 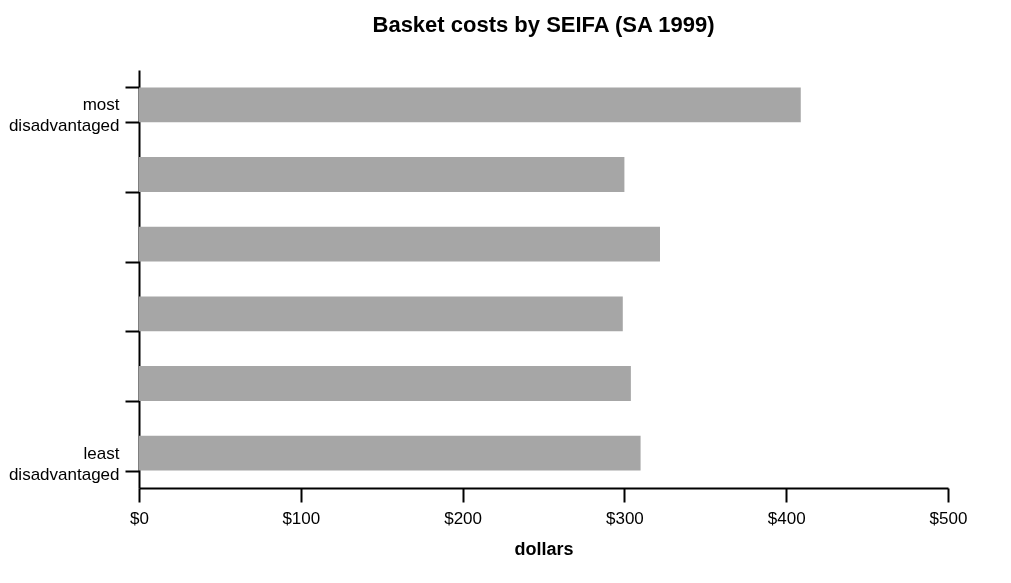 I want to click on y-tick-label: most disadvantaged, so click(x=64, y=115).